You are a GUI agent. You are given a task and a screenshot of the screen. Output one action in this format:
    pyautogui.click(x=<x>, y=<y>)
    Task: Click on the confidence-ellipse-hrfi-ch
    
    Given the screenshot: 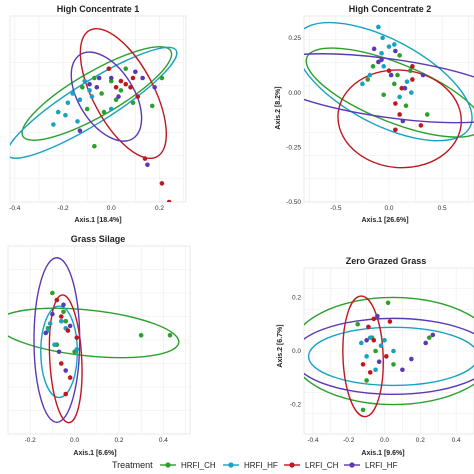 What is the action you would take?
    pyautogui.click(x=389, y=351)
    